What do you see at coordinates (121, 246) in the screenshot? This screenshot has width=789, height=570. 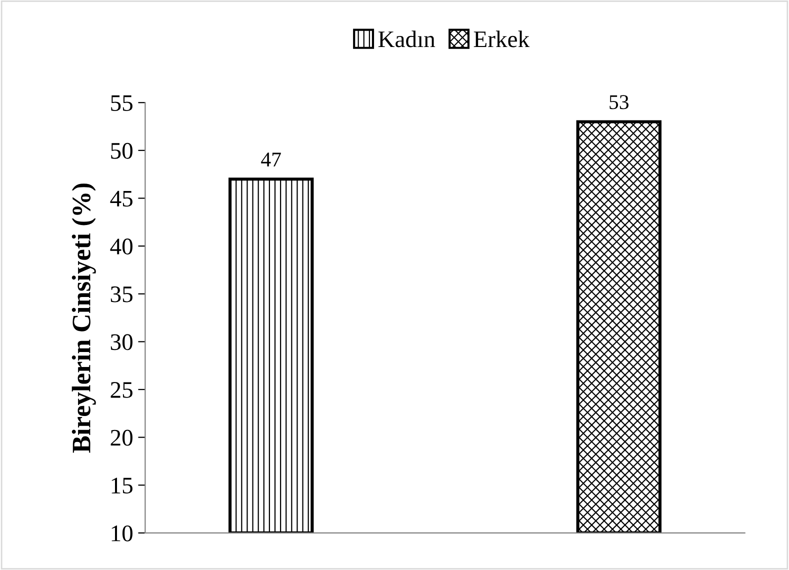 I see `y-tick-label: 40` at bounding box center [121, 246].